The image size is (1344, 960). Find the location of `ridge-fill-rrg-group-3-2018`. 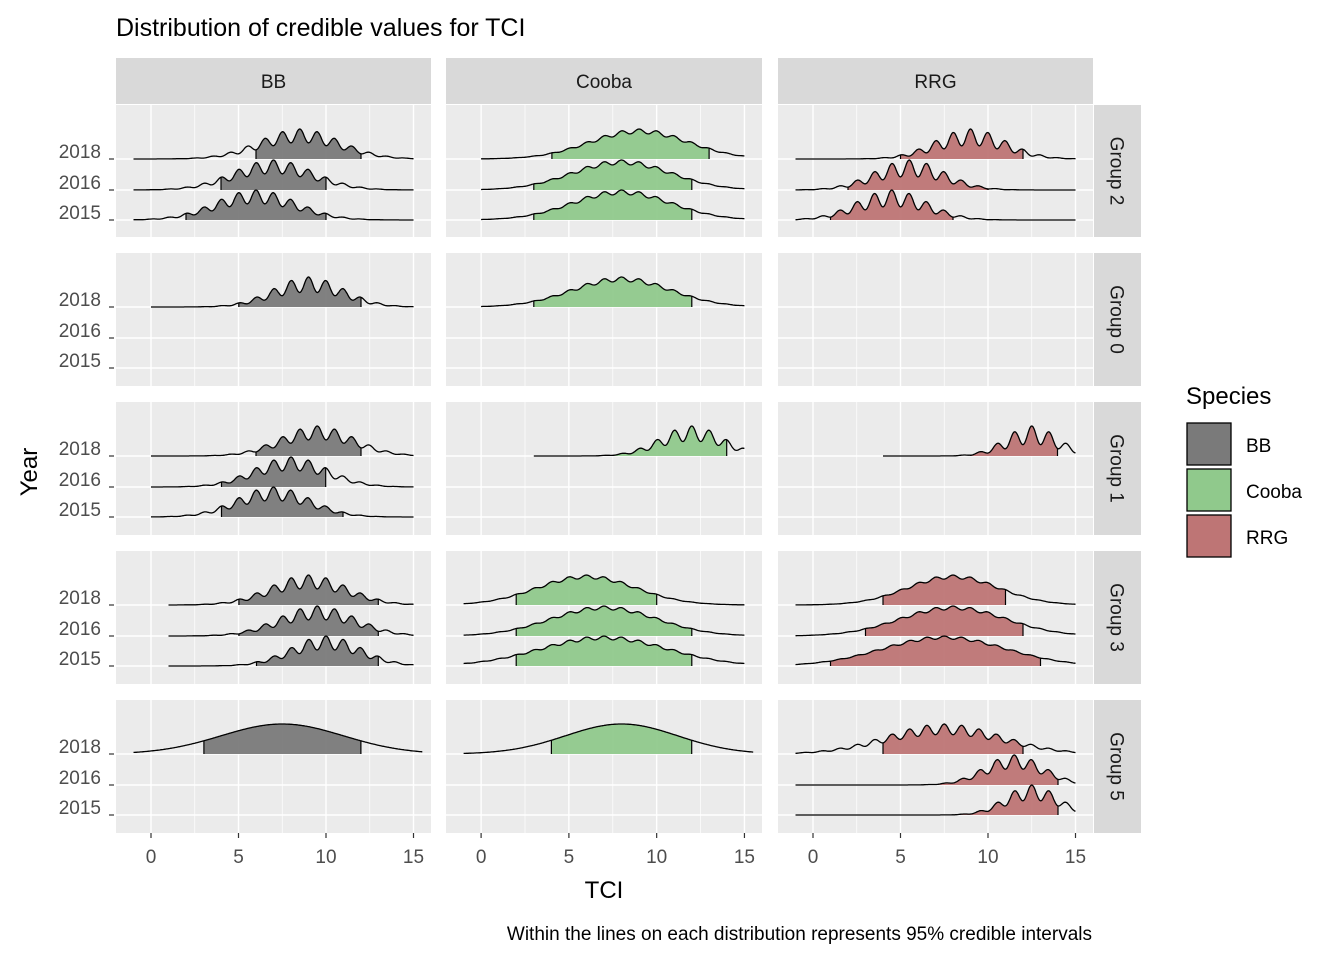

ridge-fill-rrg-group-3-2018 is located at coordinates (944, 590).